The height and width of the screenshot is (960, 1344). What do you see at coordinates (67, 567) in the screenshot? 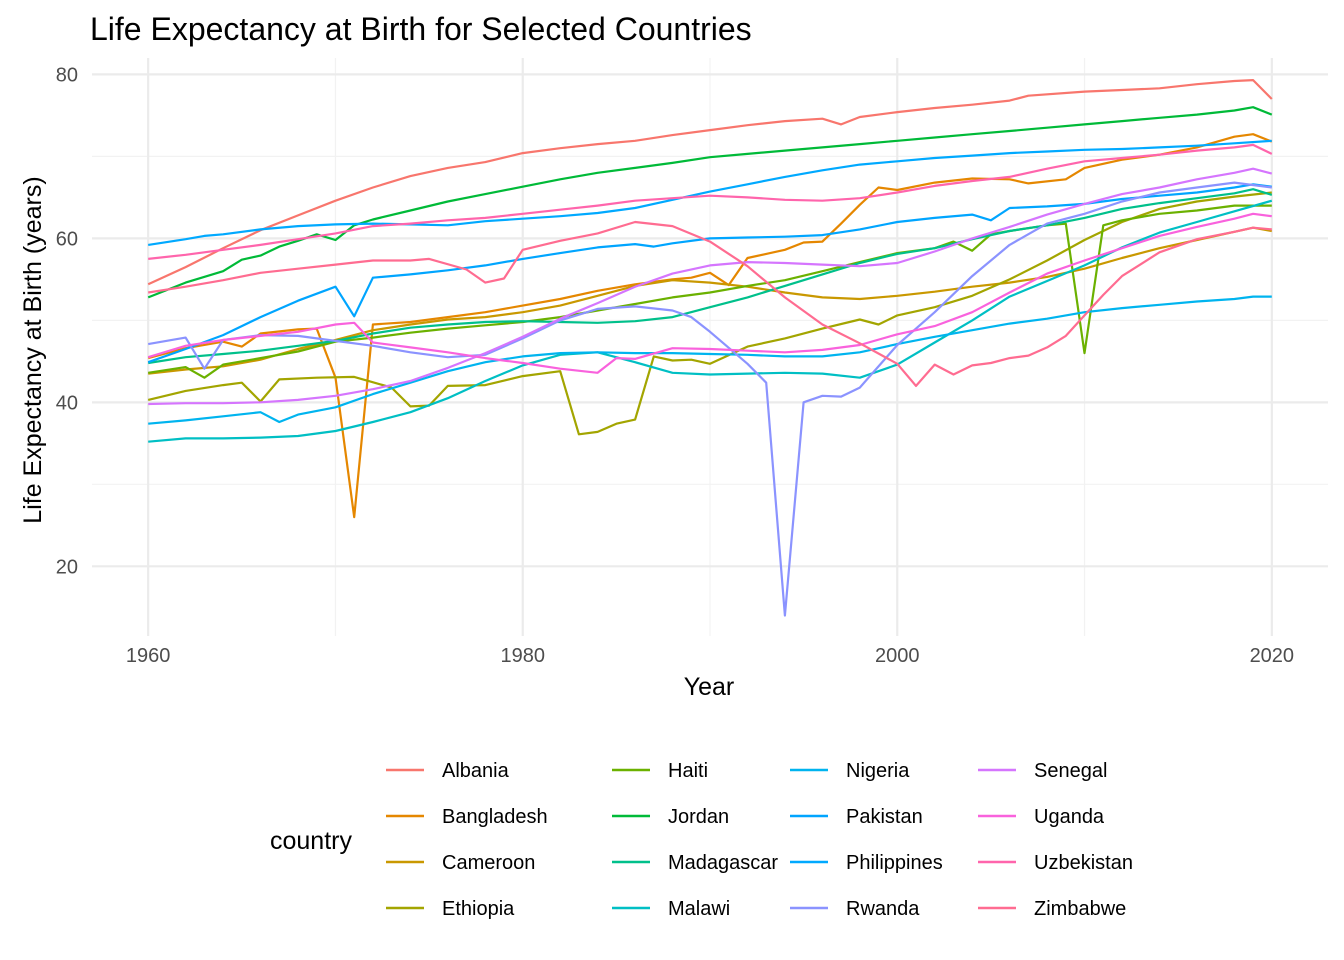
I see `y-tick-label: 20` at bounding box center [67, 567].